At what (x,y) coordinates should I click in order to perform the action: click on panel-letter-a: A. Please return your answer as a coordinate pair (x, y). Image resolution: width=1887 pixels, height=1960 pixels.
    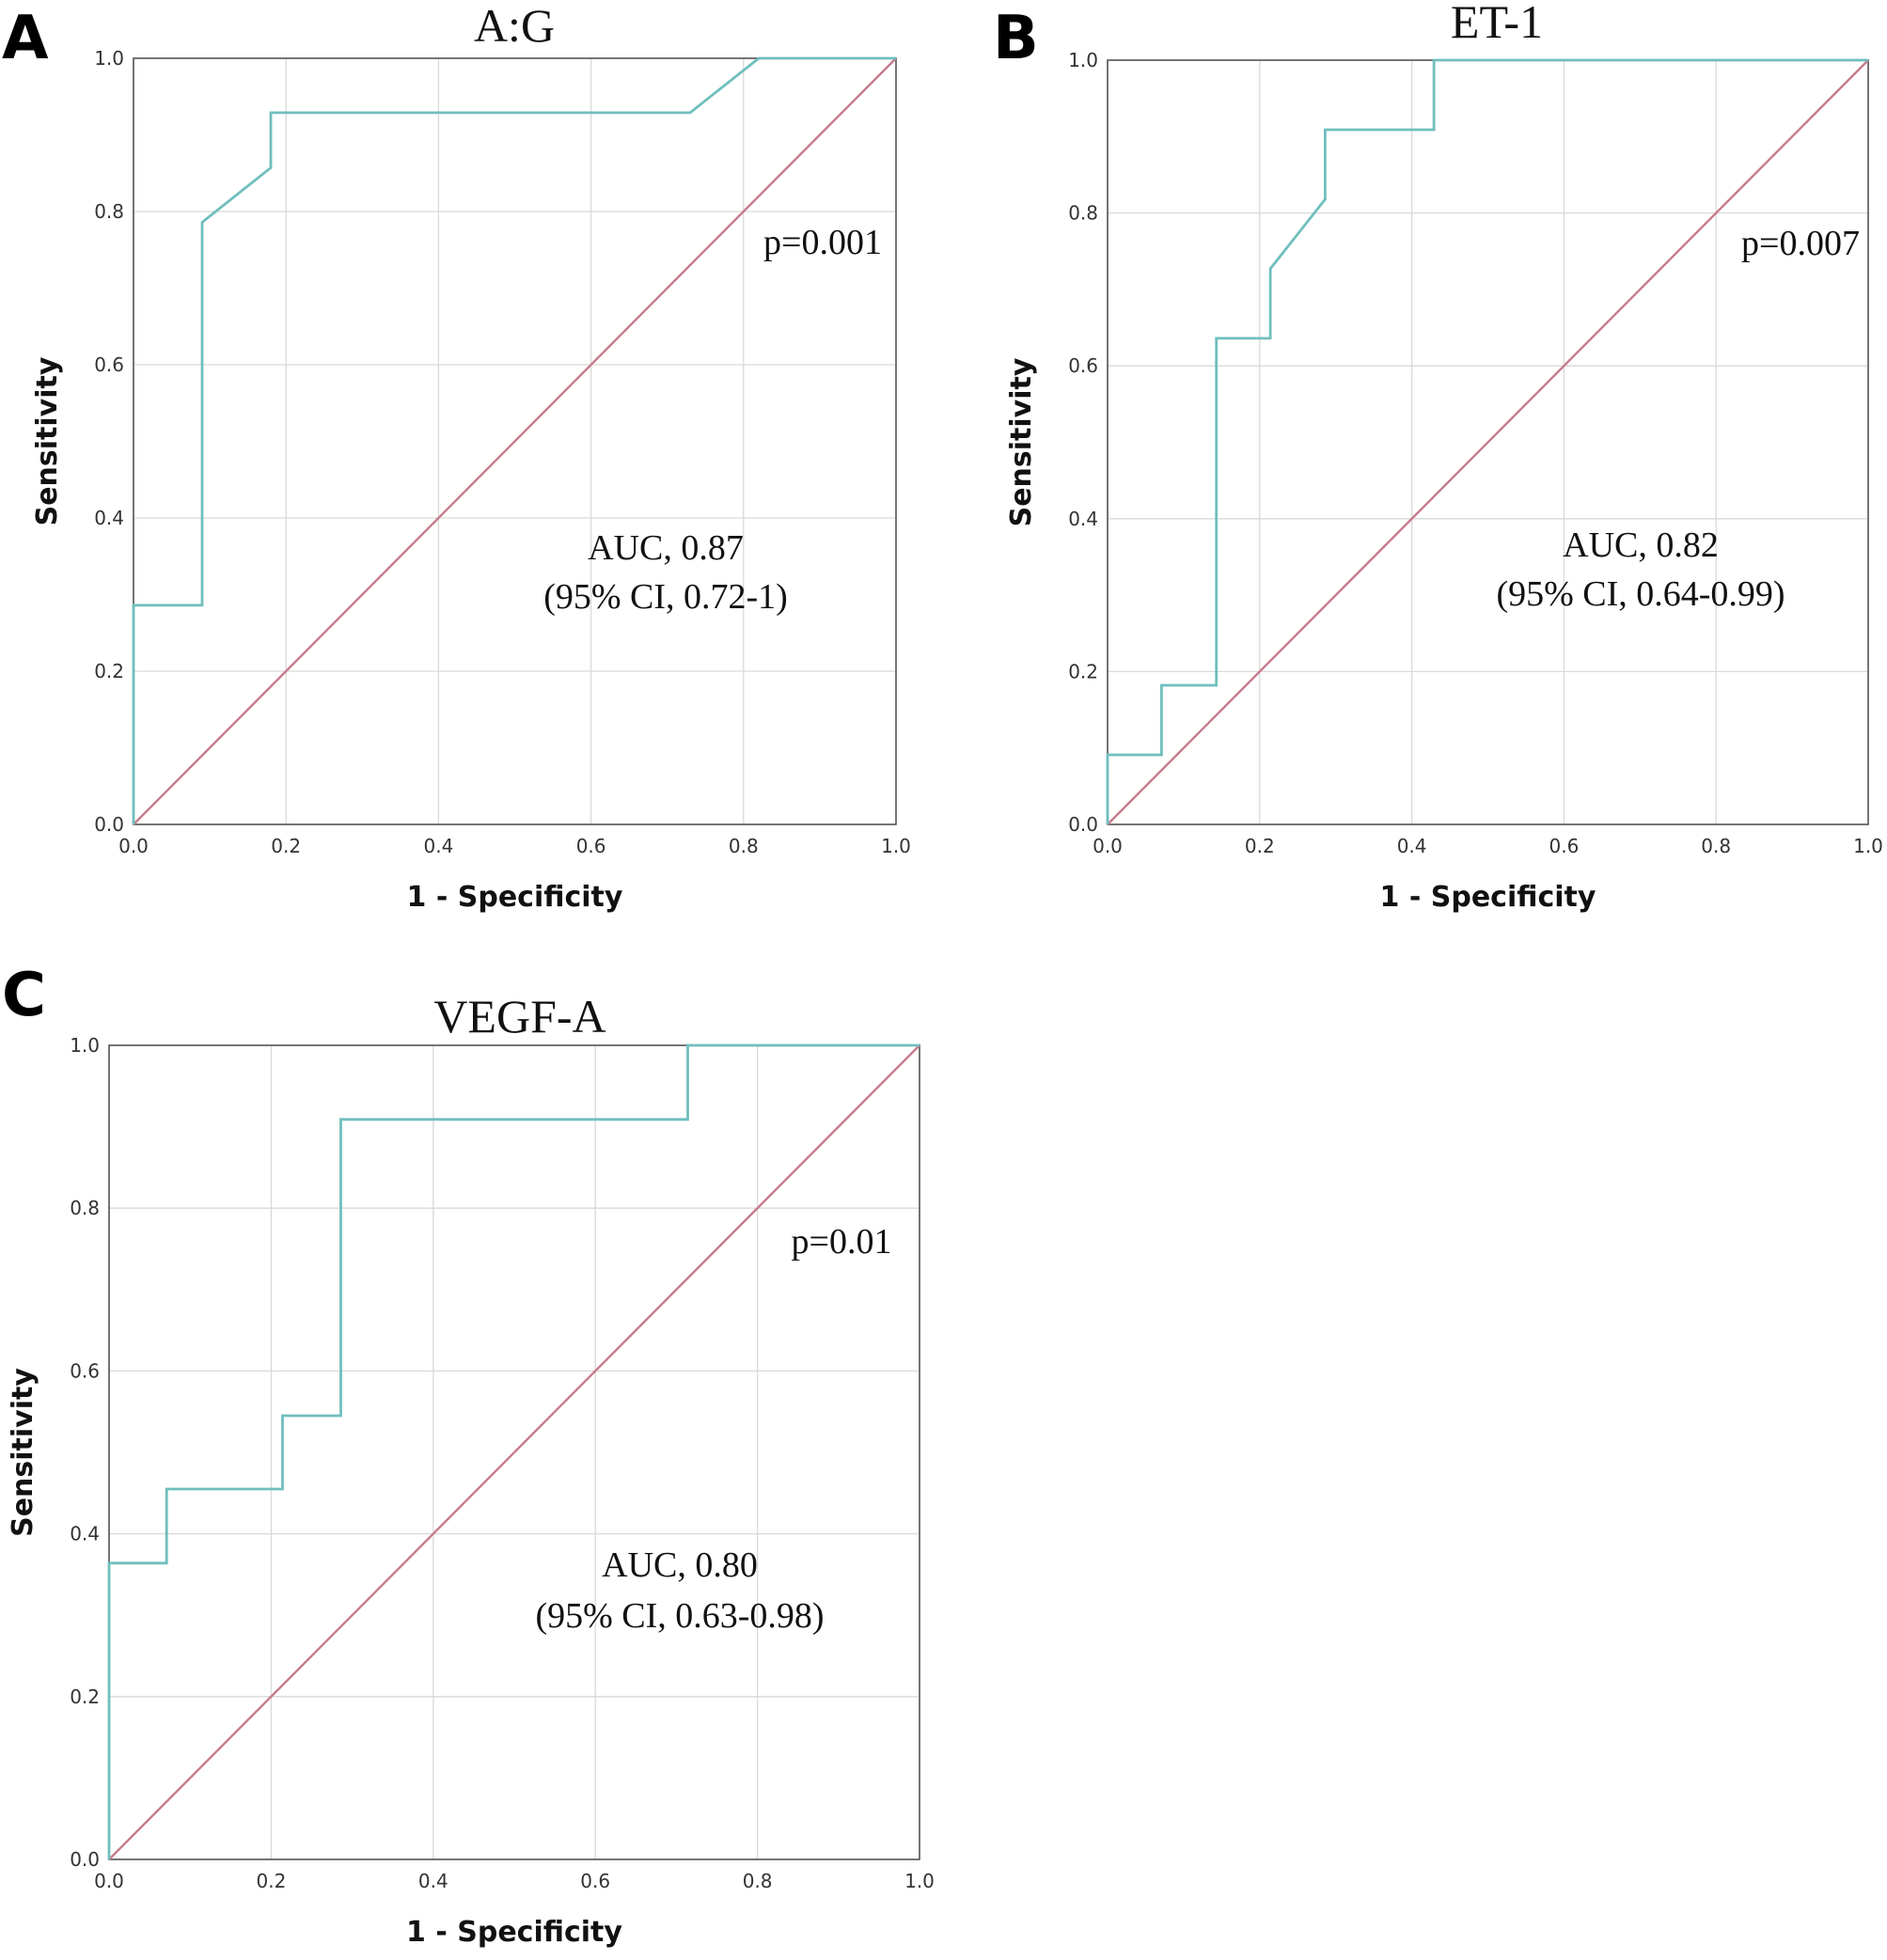
    Looking at the image, I should click on (25, 38).